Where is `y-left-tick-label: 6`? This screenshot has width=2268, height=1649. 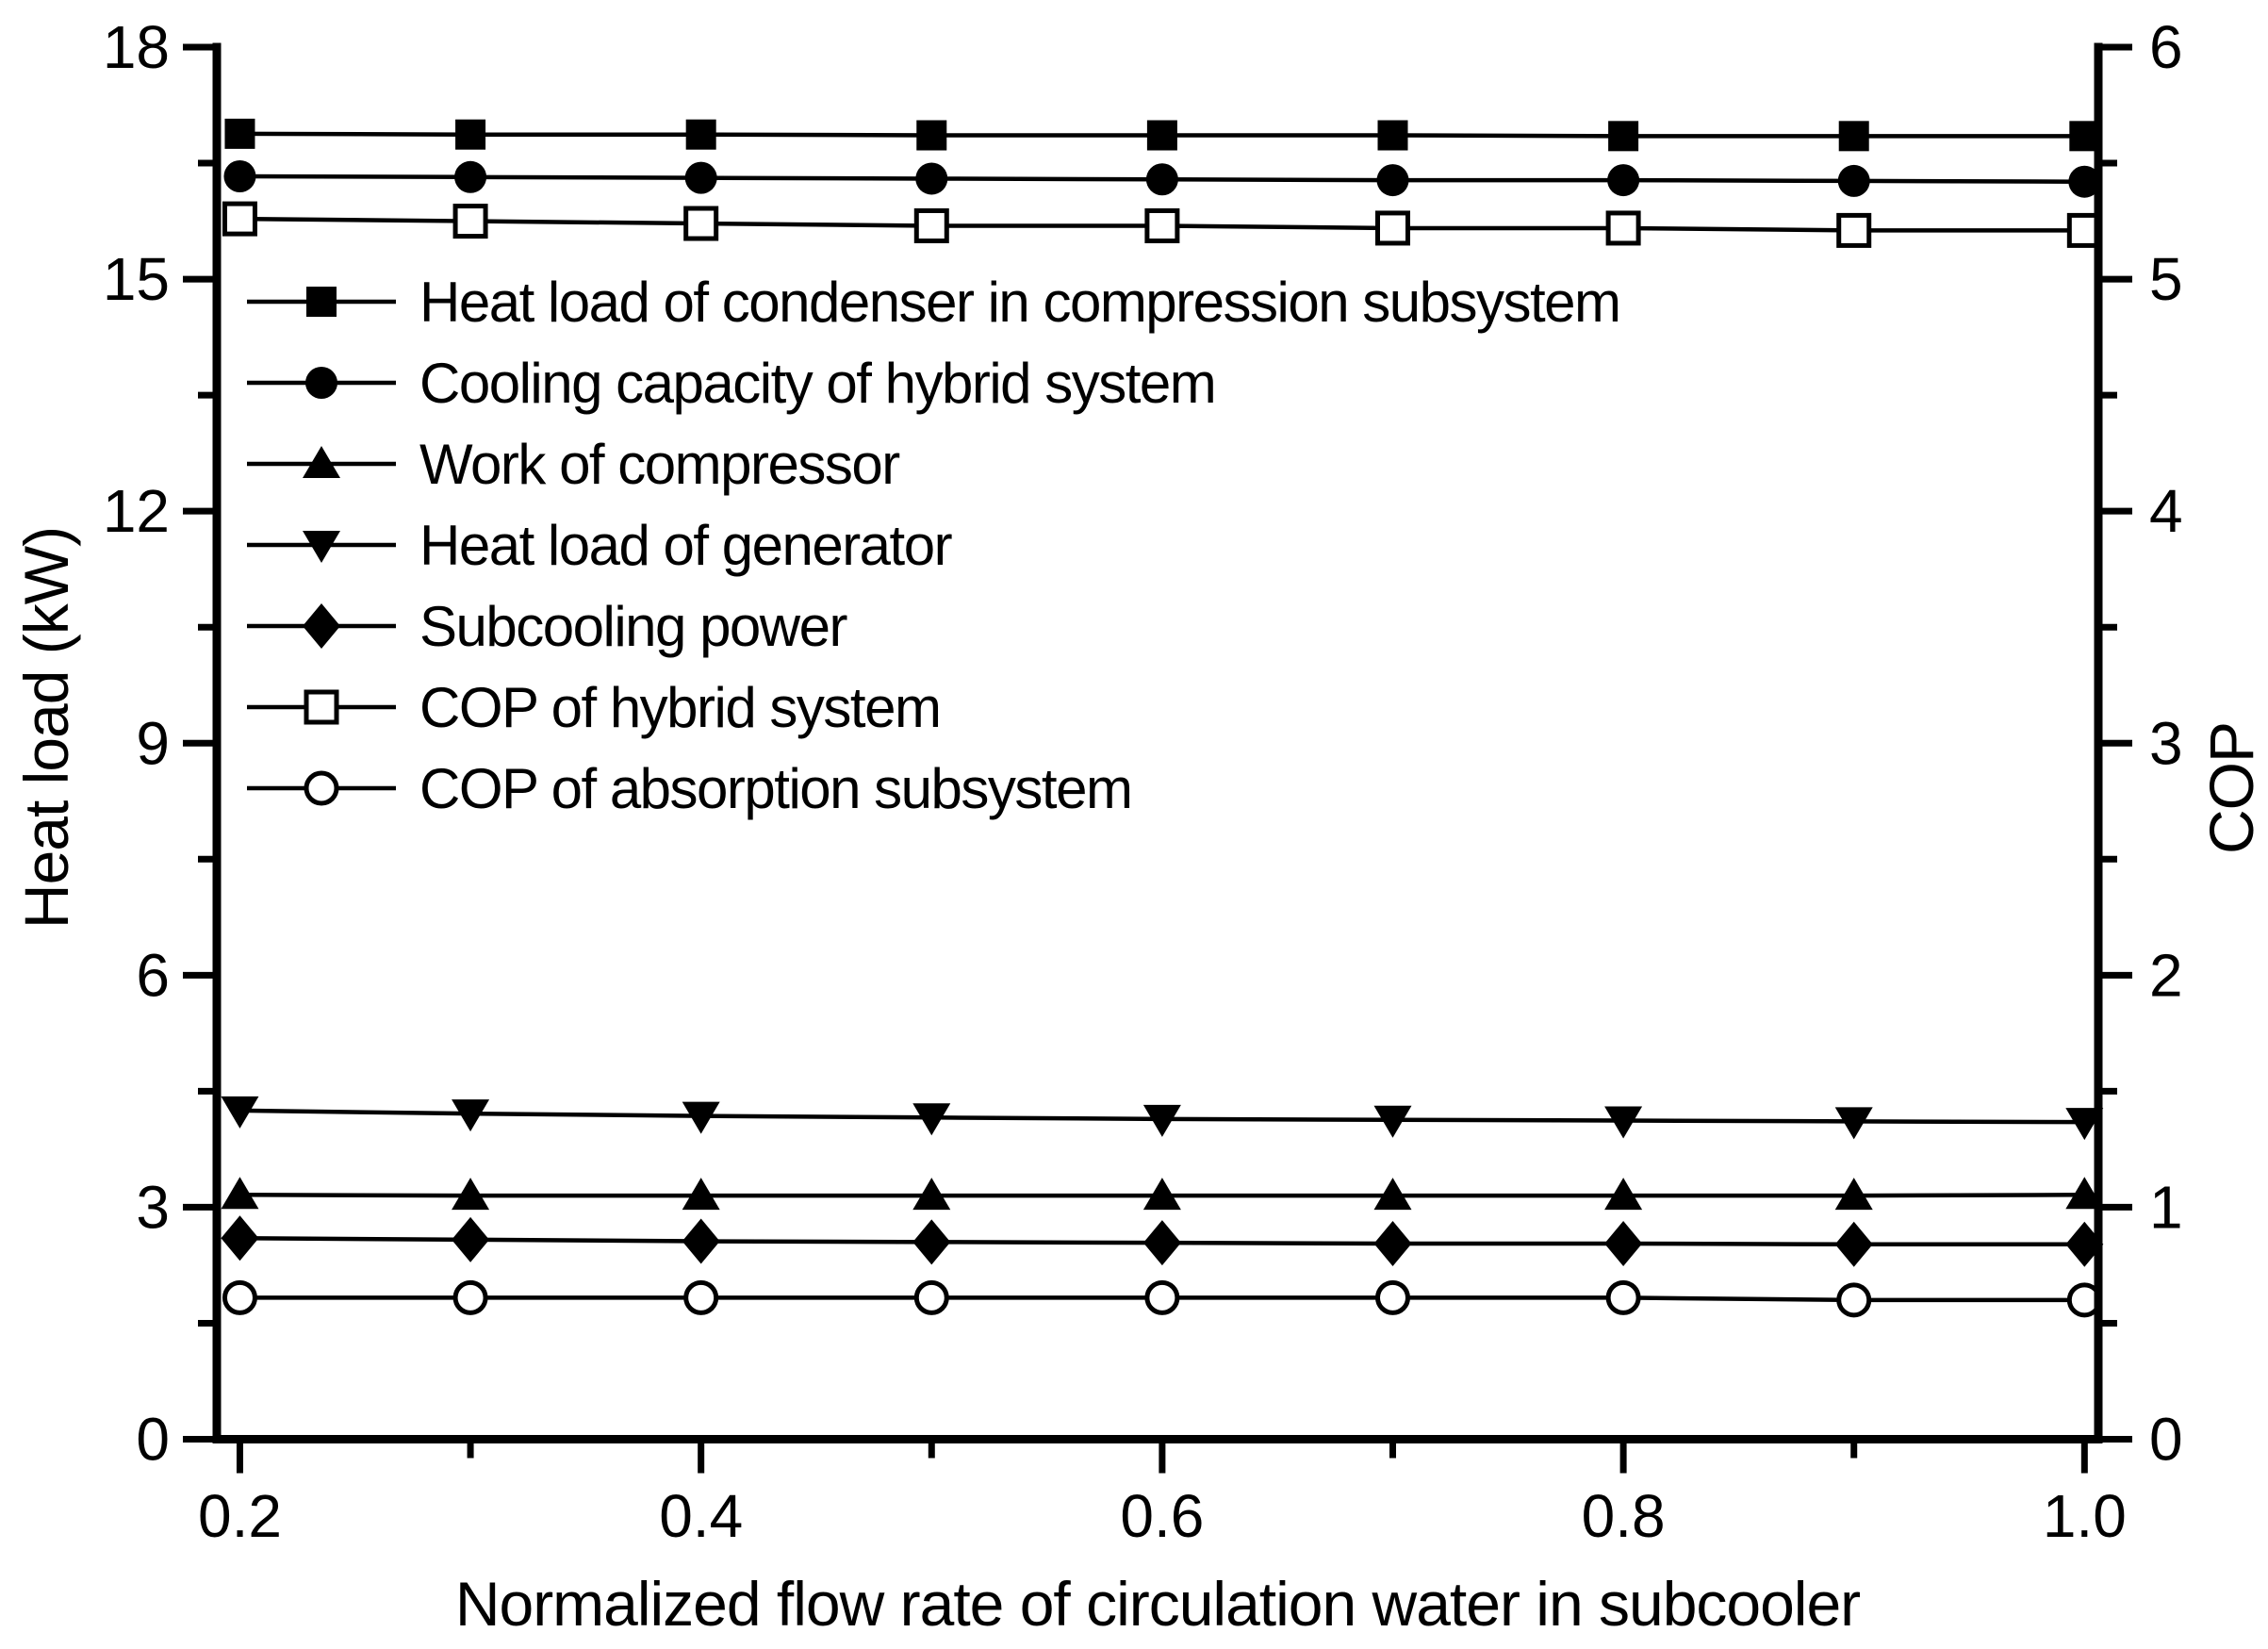 y-left-tick-label: 6 is located at coordinates (153, 975).